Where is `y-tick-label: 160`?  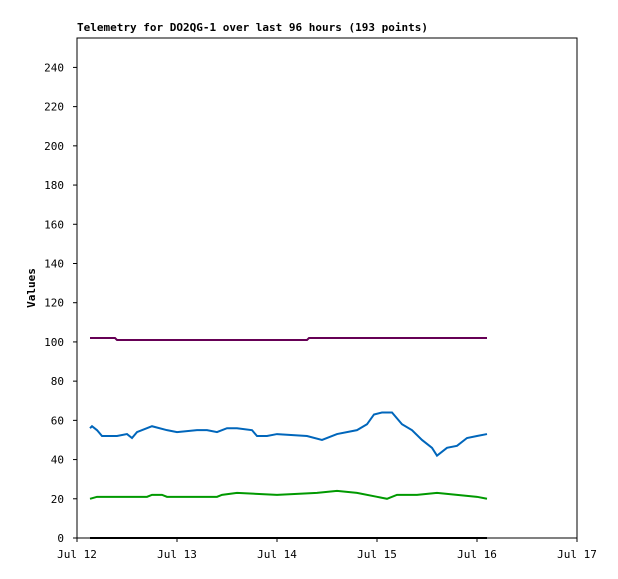 y-tick-label: 160 is located at coordinates (54, 224).